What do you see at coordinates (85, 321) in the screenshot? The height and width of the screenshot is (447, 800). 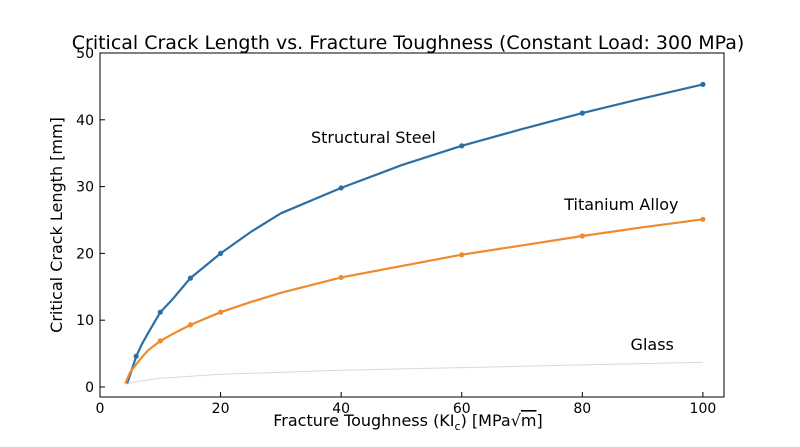 I see `y-tick-label: 10` at bounding box center [85, 321].